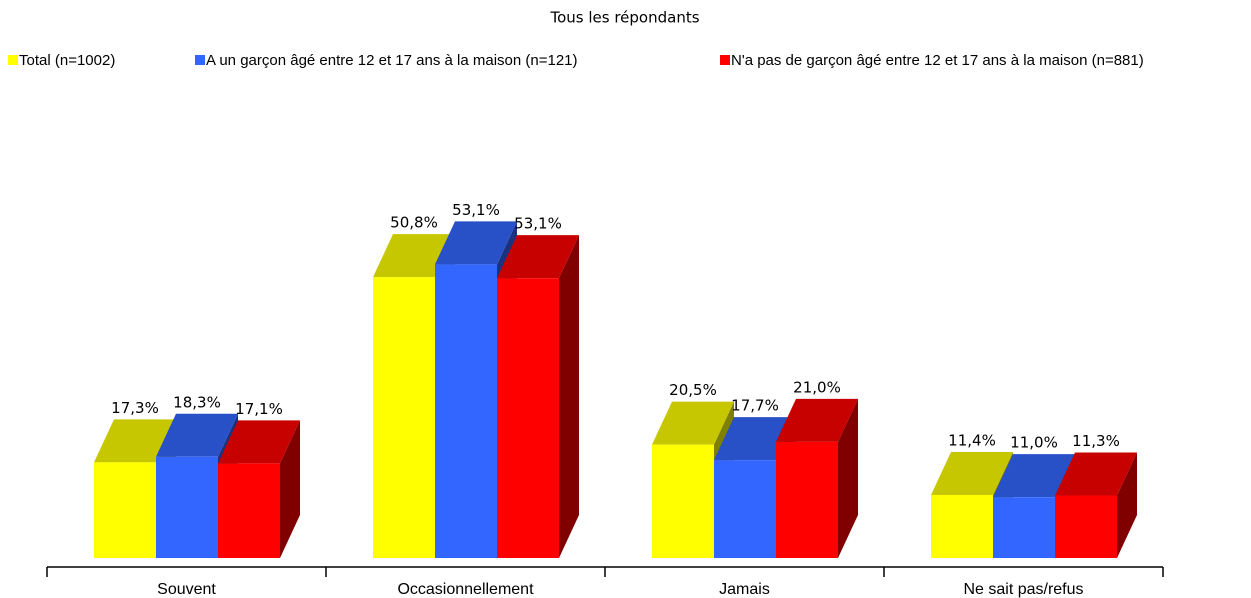 The height and width of the screenshot is (598, 1251). I want to click on data-label: 17,3%, so click(135, 408).